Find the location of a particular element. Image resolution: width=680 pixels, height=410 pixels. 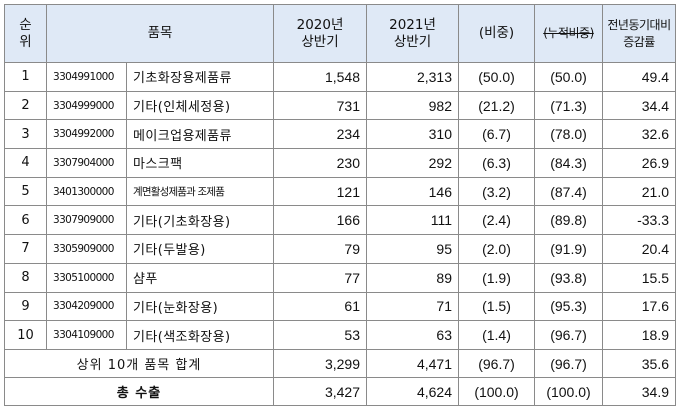

item-name-cell: 기타(색조화장용) is located at coordinates (200, 335).